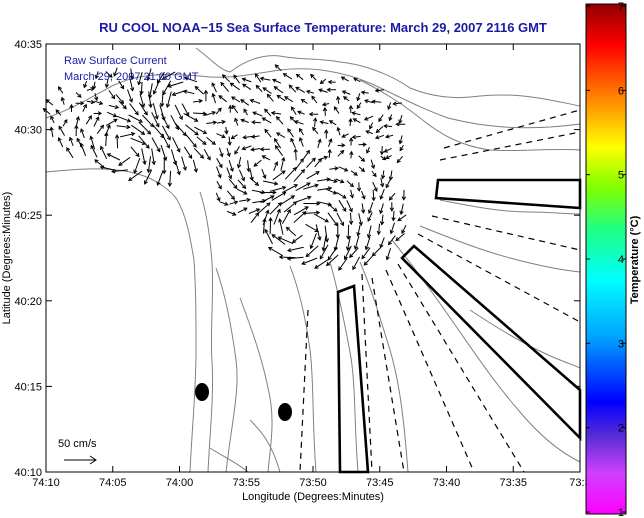 This screenshot has width=644, height=518. I want to click on colorbar-label: Temperature (°C), so click(635, 259).